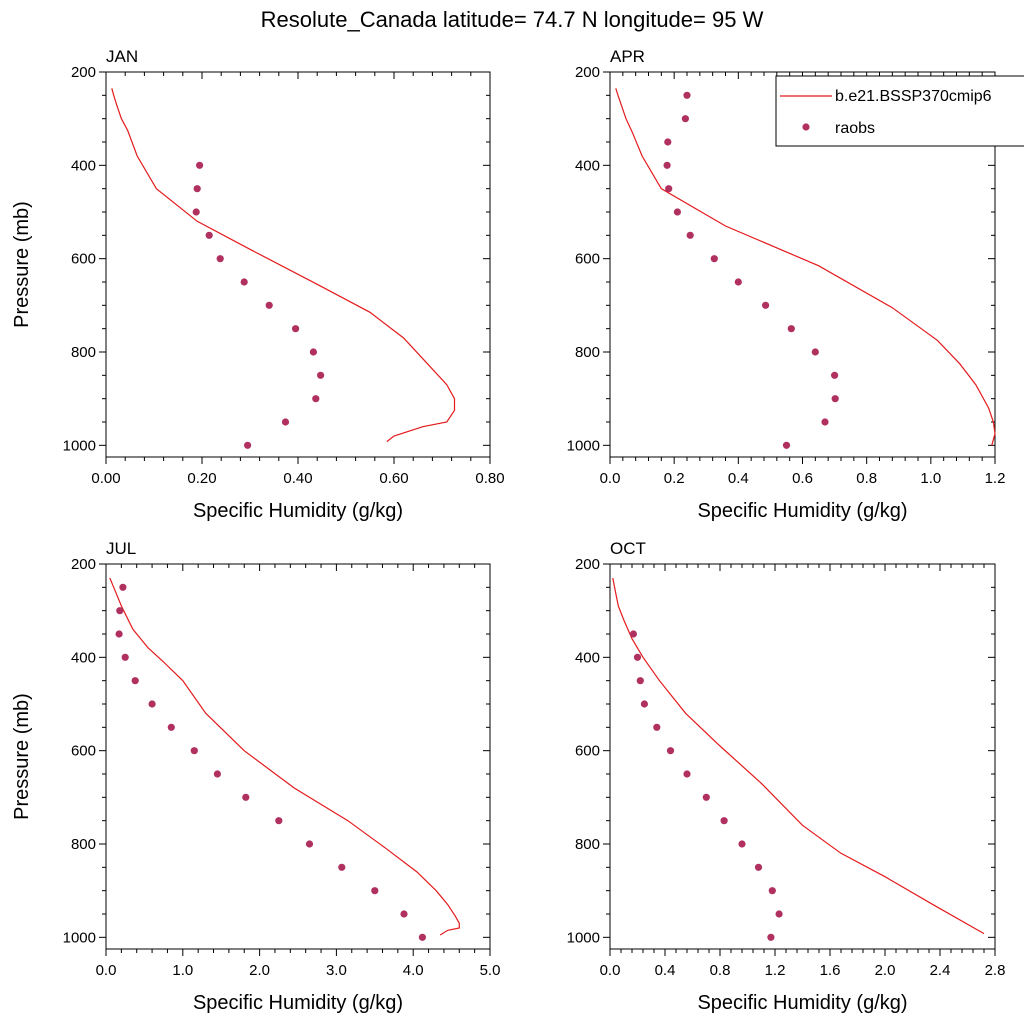 The image size is (1024, 1024). What do you see at coordinates (628, 548) in the screenshot?
I see `panel-label: OCT` at bounding box center [628, 548].